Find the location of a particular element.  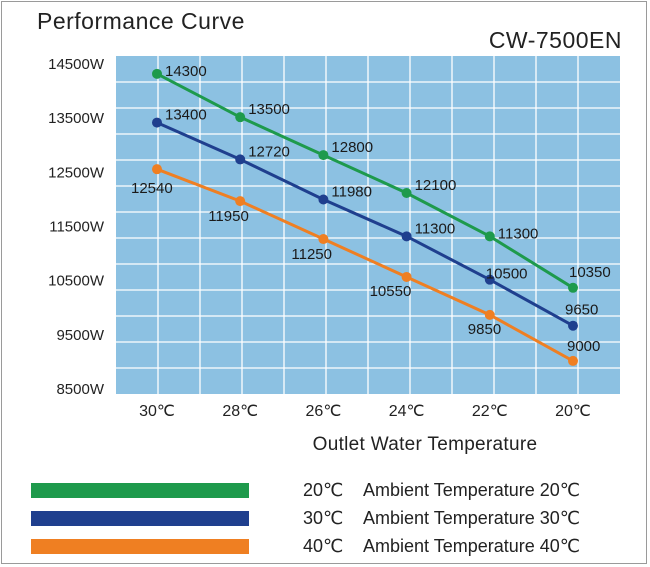

series-30-data-label: 10500 is located at coordinates (507, 274).